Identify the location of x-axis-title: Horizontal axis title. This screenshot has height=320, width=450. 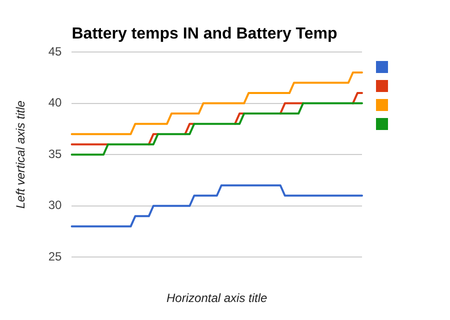
(217, 298).